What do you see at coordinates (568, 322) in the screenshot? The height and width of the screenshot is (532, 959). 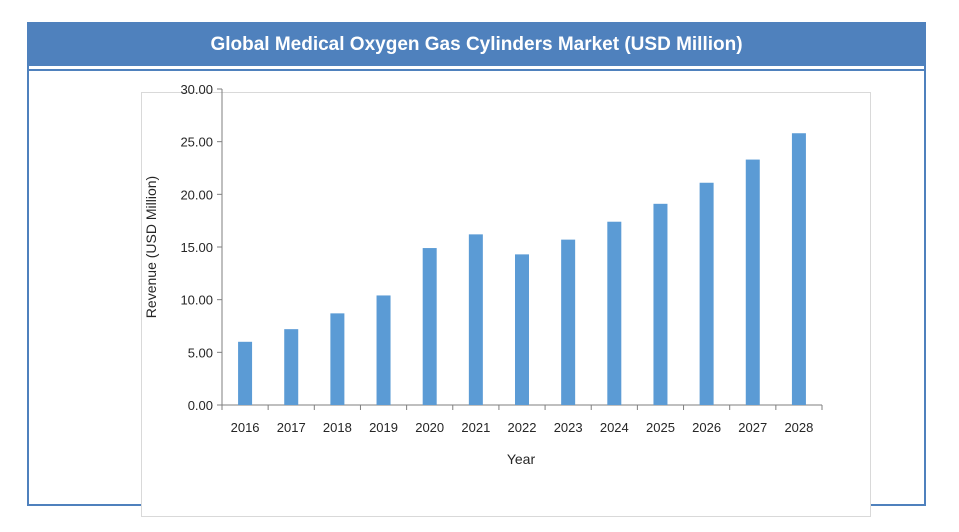 I see `bar-2023` at bounding box center [568, 322].